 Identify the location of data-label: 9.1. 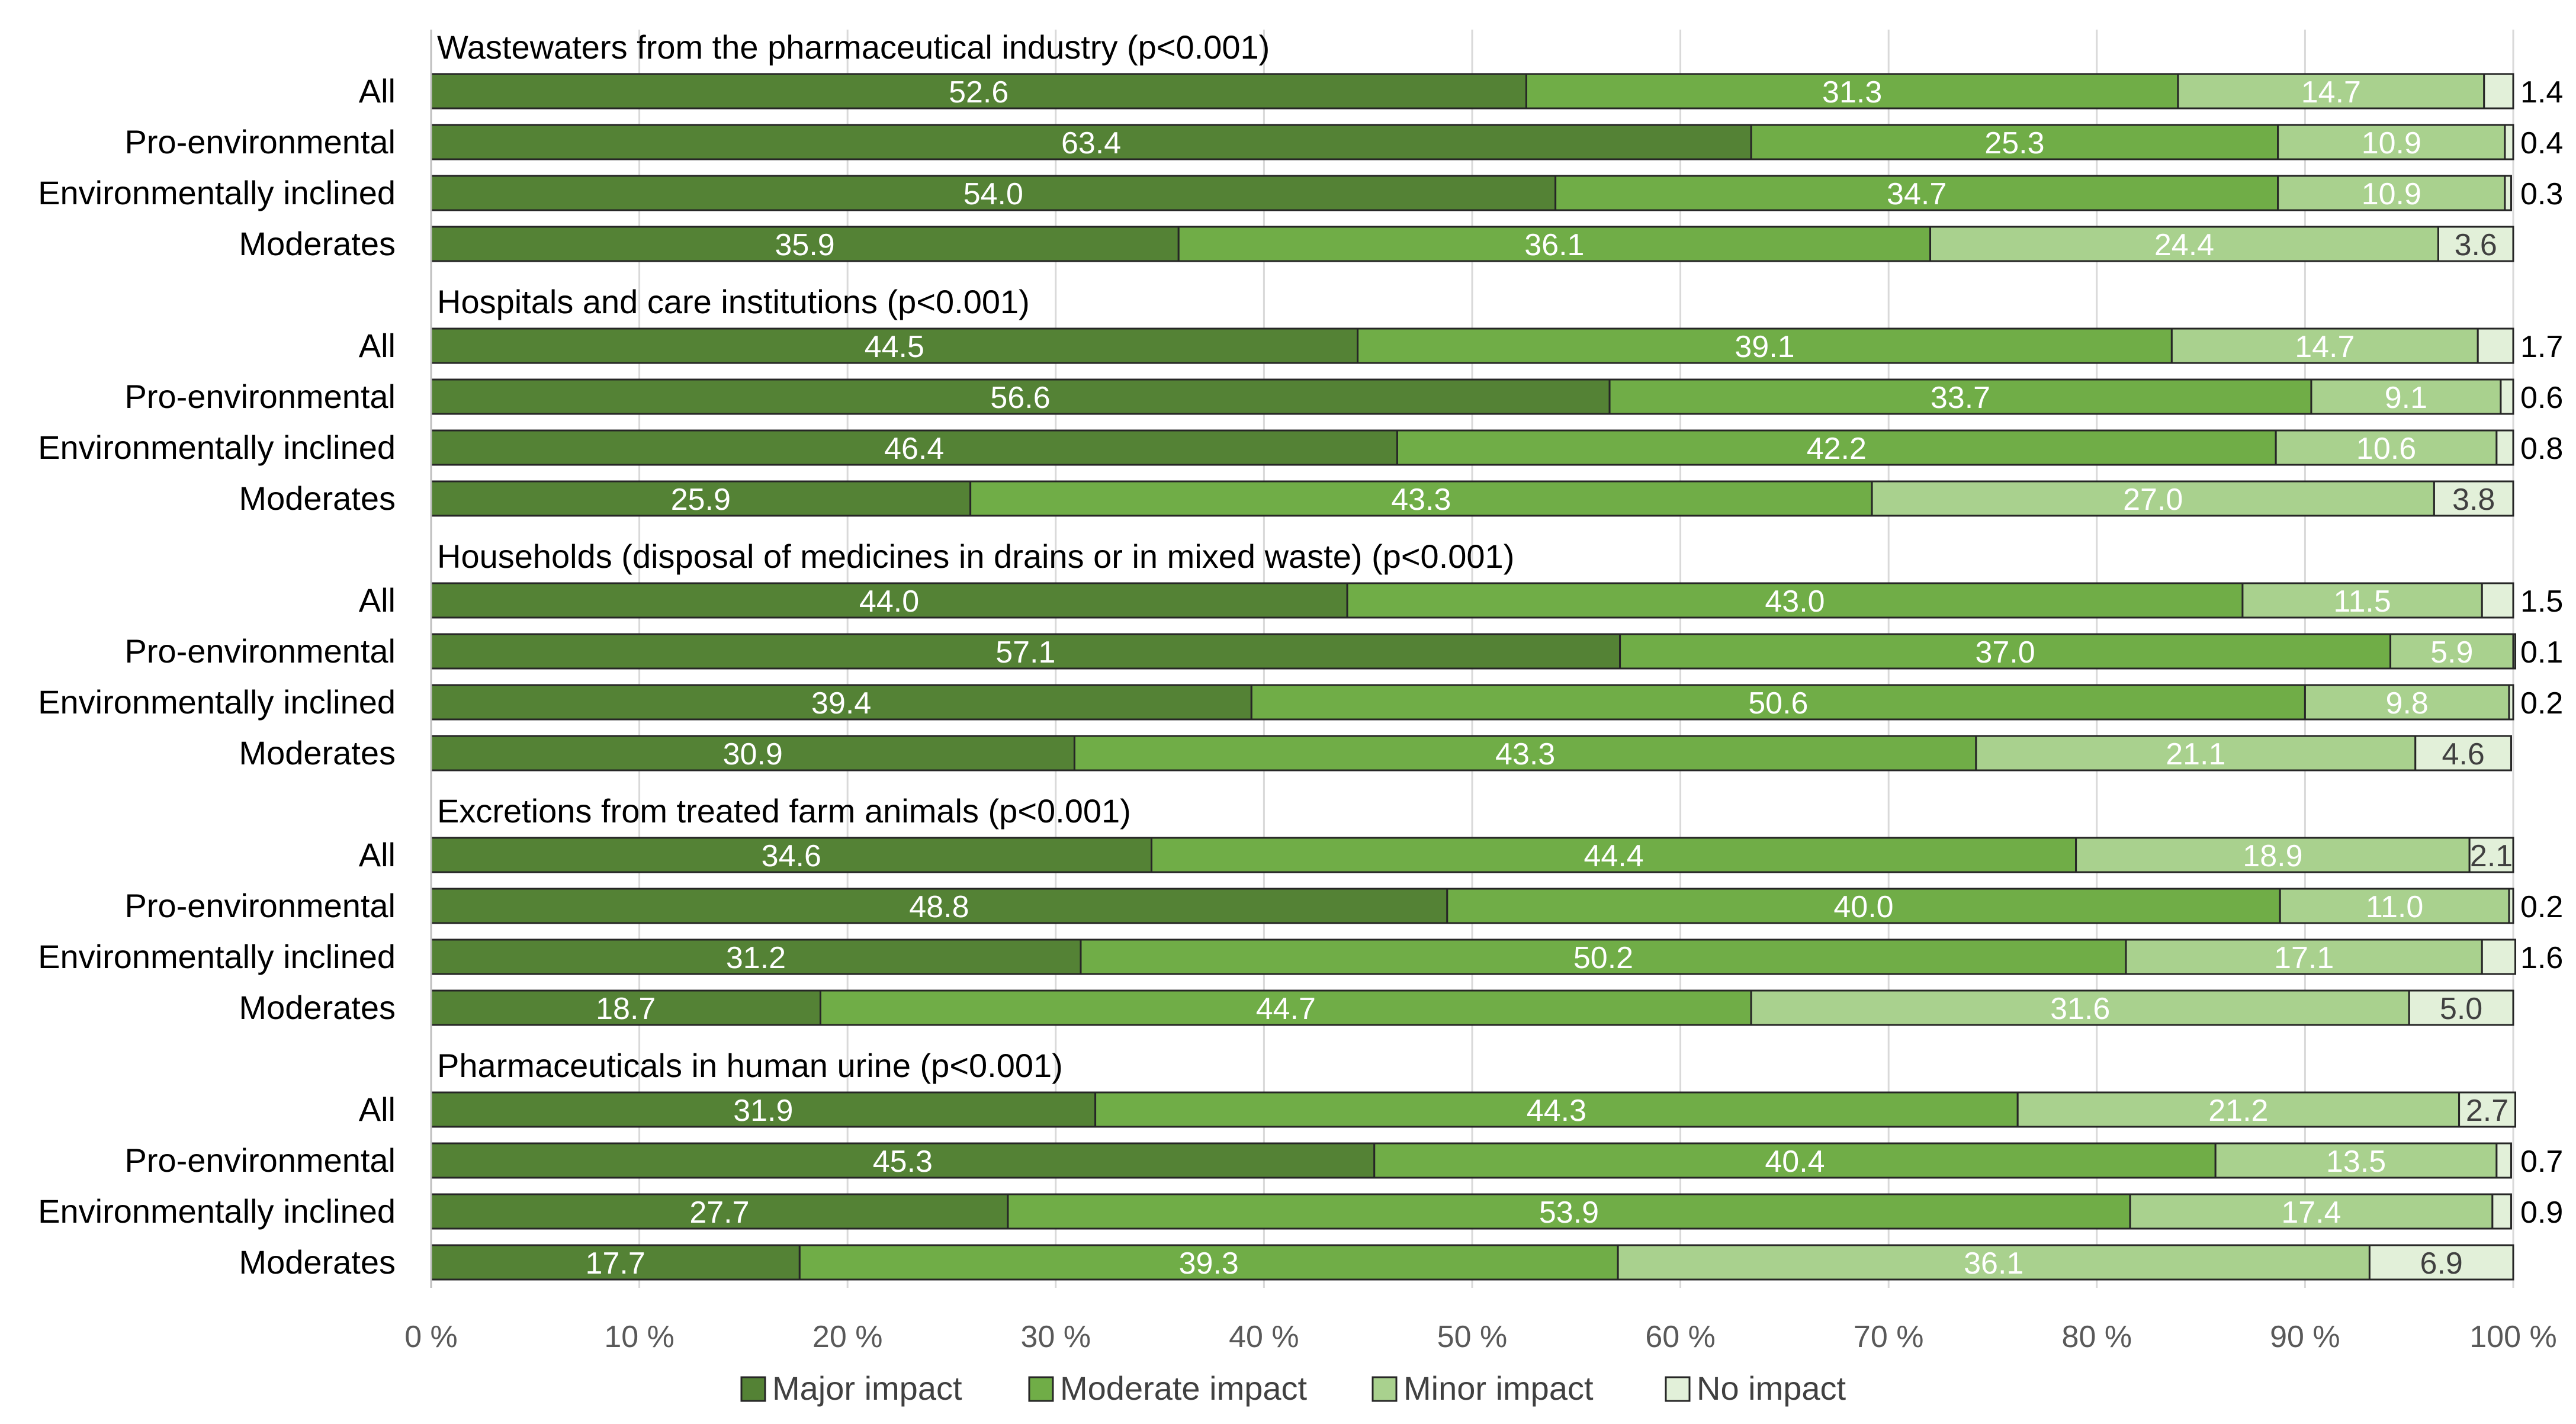
(2406, 398).